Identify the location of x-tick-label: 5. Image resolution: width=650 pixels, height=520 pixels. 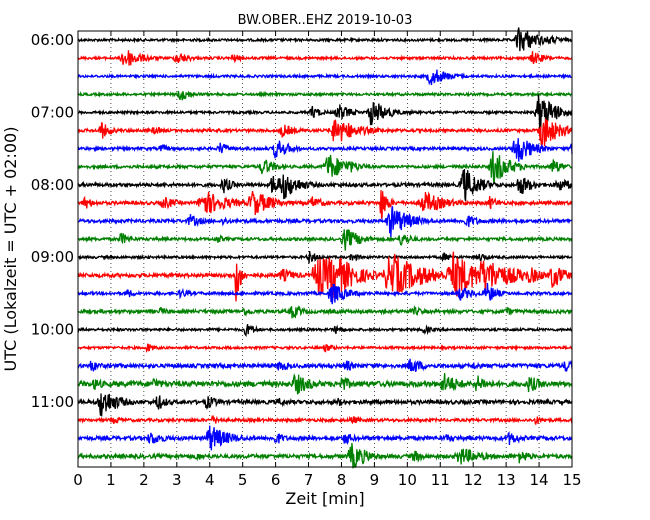
(243, 480).